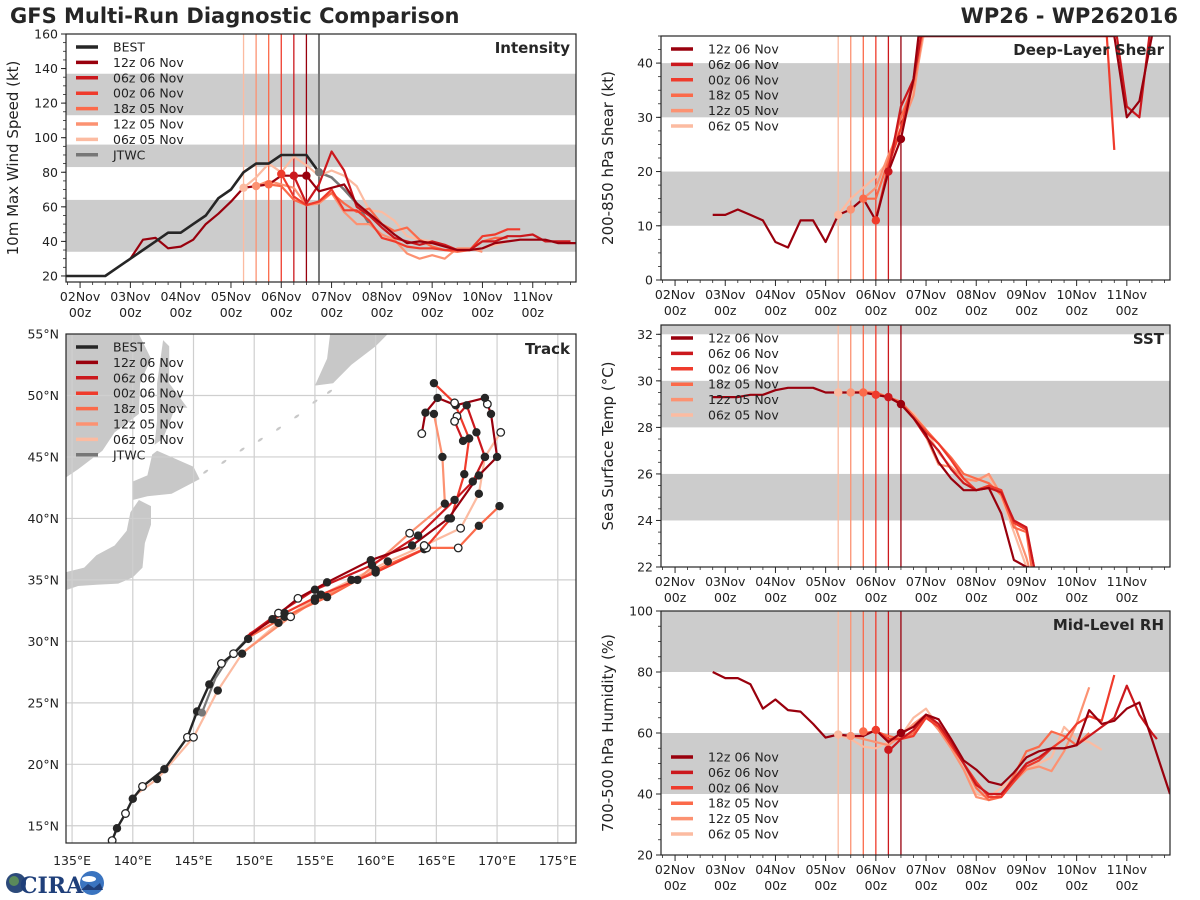 This screenshot has height=900, width=1200. What do you see at coordinates (13, 158) in the screenshot?
I see `y-axis-label: 10m Max Wind Speed (kt)` at bounding box center [13, 158].